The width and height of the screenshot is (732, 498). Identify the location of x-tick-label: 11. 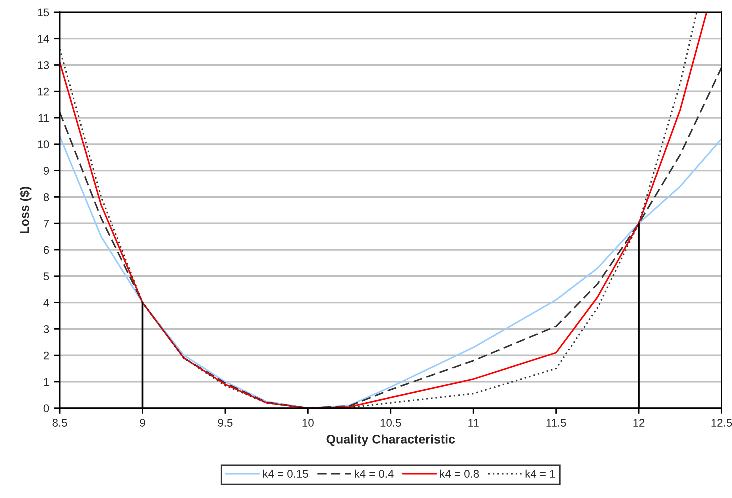
(473, 423).